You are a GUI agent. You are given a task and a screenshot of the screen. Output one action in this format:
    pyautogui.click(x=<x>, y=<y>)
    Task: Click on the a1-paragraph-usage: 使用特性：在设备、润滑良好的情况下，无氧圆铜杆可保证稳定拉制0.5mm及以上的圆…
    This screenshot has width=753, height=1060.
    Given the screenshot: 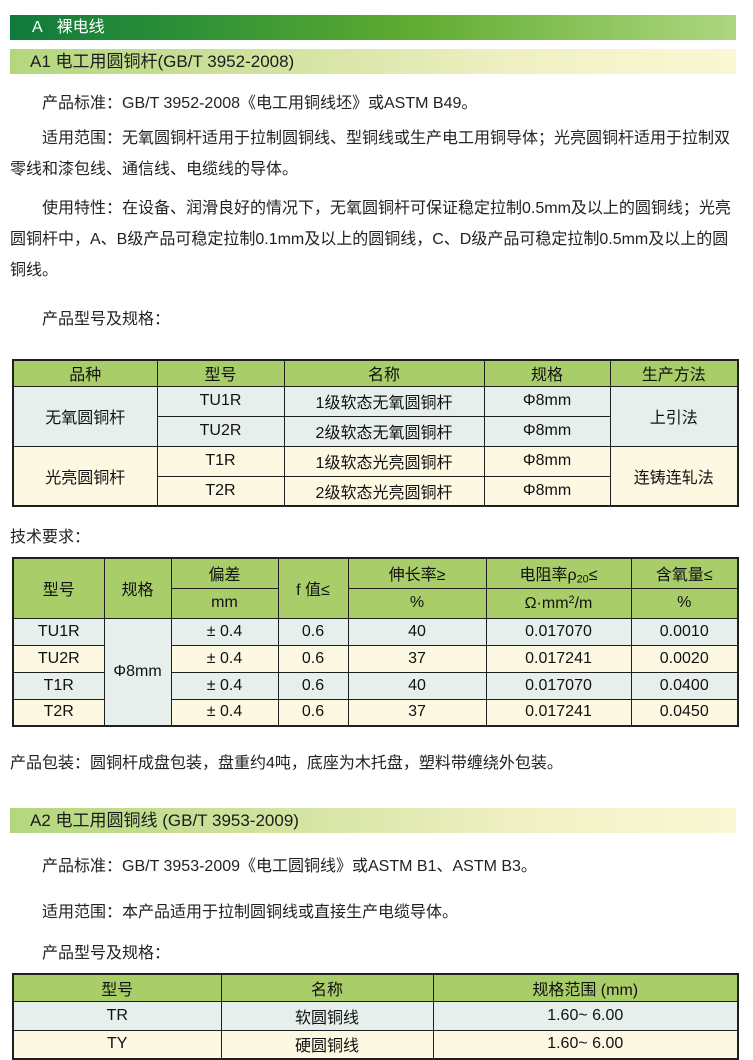 What is the action you would take?
    pyautogui.click(x=370, y=239)
    